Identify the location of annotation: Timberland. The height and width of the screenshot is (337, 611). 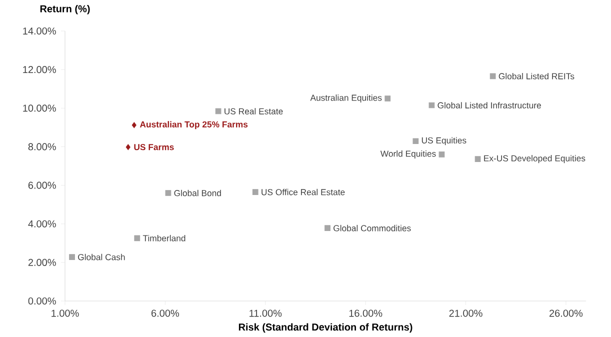
(164, 238).